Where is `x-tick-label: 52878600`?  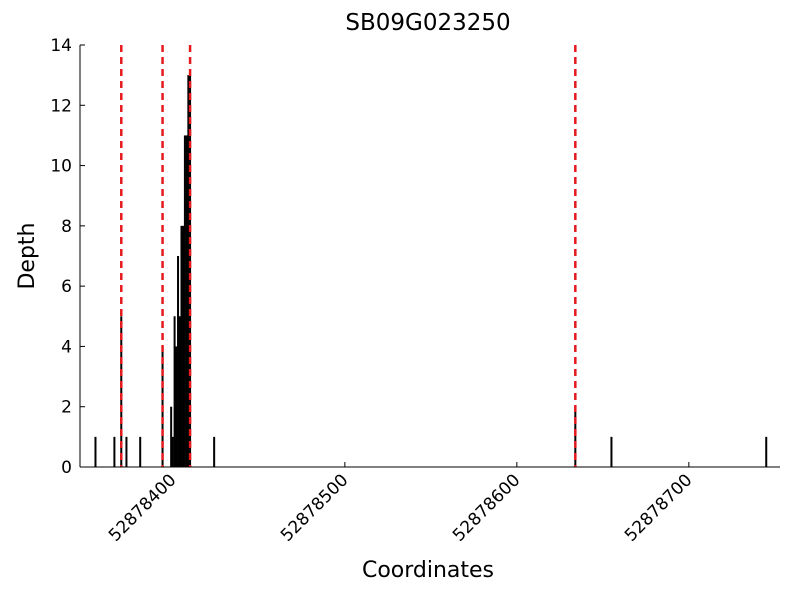
x-tick-label: 52878600 is located at coordinates (486, 507).